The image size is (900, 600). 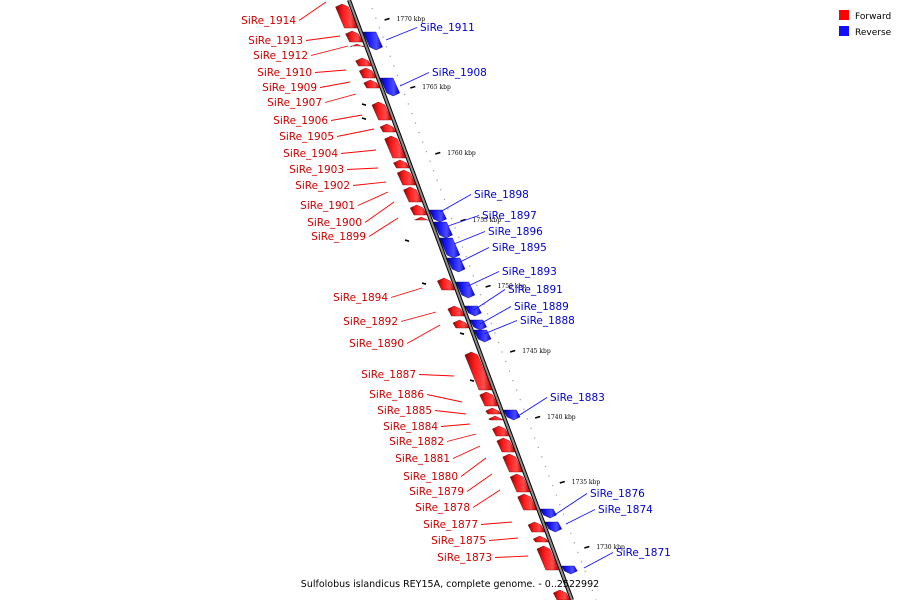 I want to click on gene-label: SiRe_1895, so click(x=519, y=248).